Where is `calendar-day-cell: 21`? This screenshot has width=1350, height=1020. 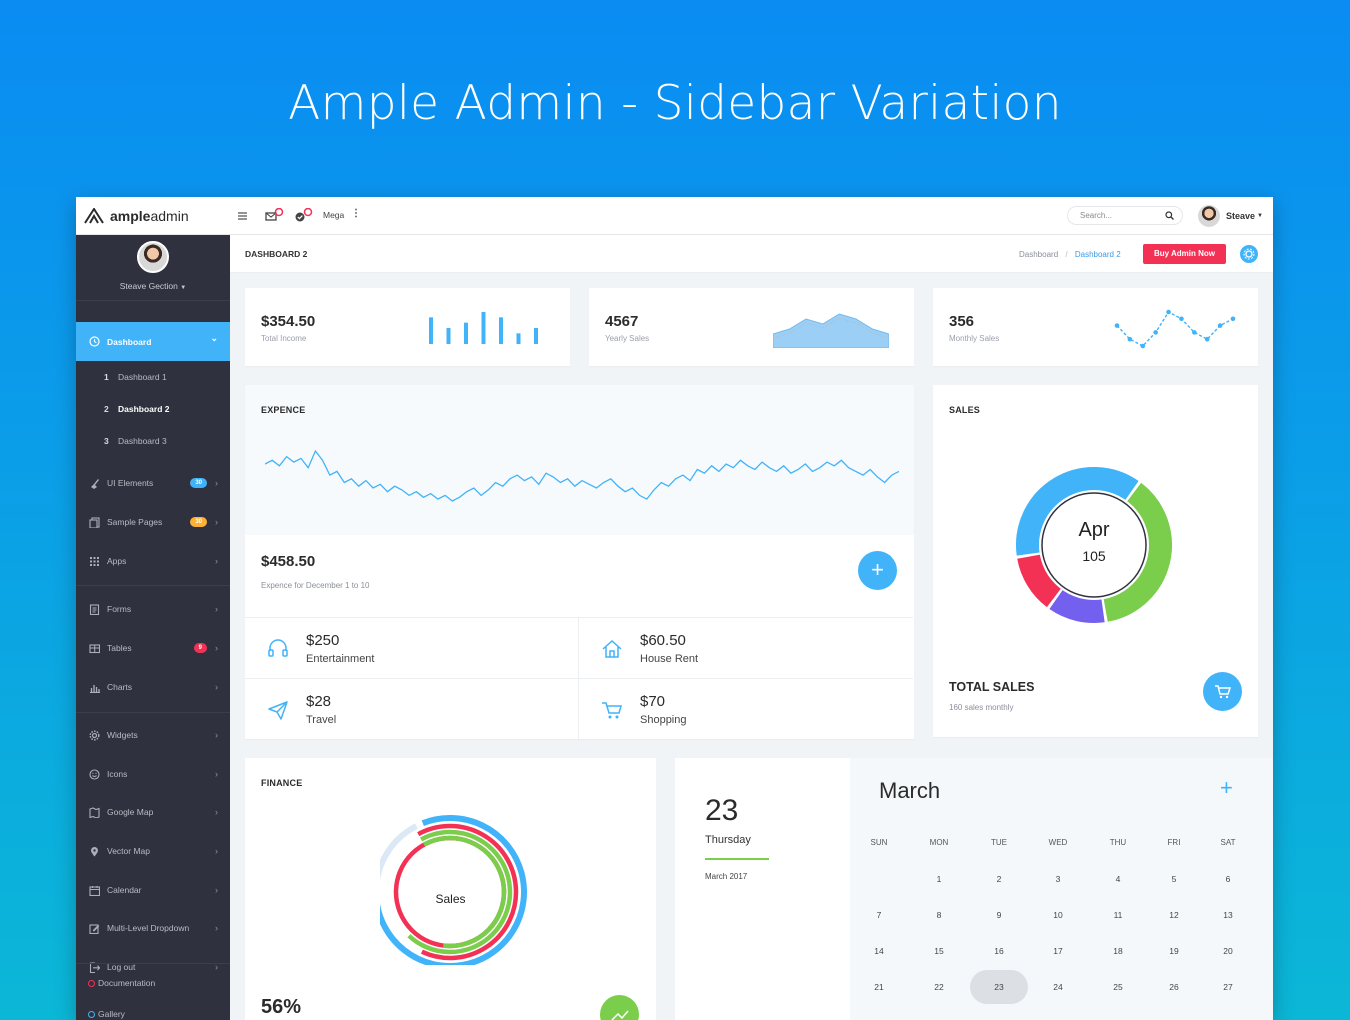 calendar-day-cell: 21 is located at coordinates (879, 987).